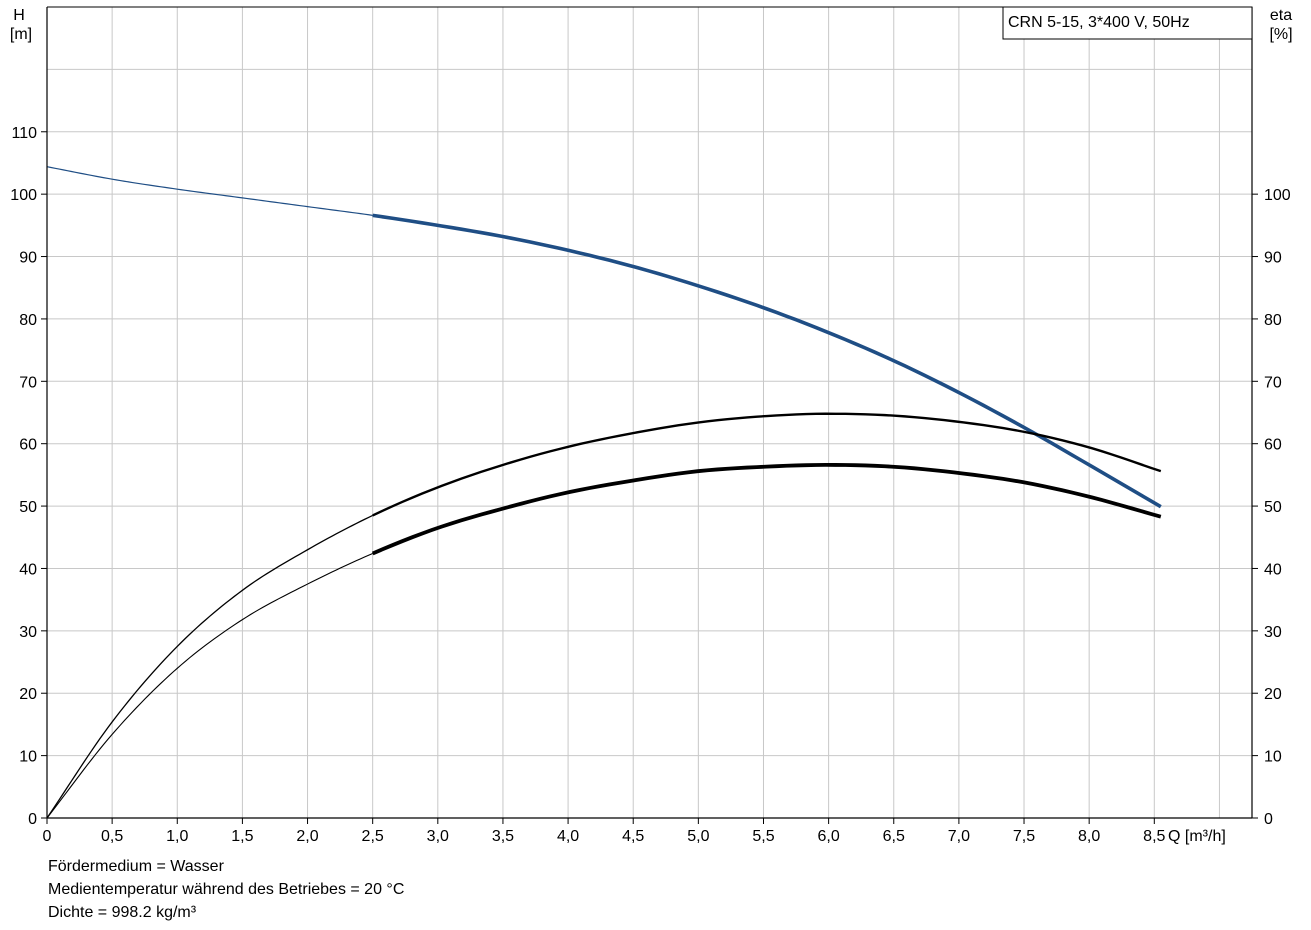 The image size is (1311, 930). What do you see at coordinates (21, 34) in the screenshot?
I see `y-left-axis-unit: [m]` at bounding box center [21, 34].